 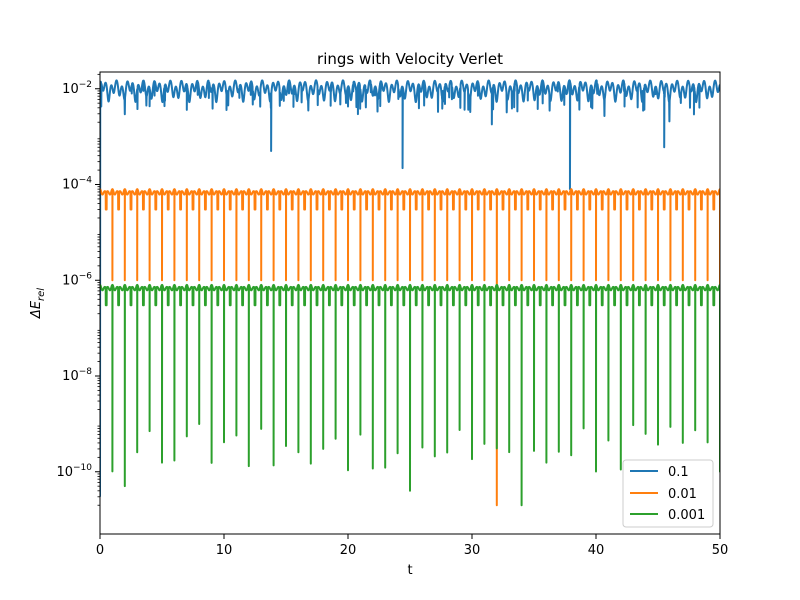 I want to click on legend: 0.1 0.01 0.001, so click(x=668, y=493).